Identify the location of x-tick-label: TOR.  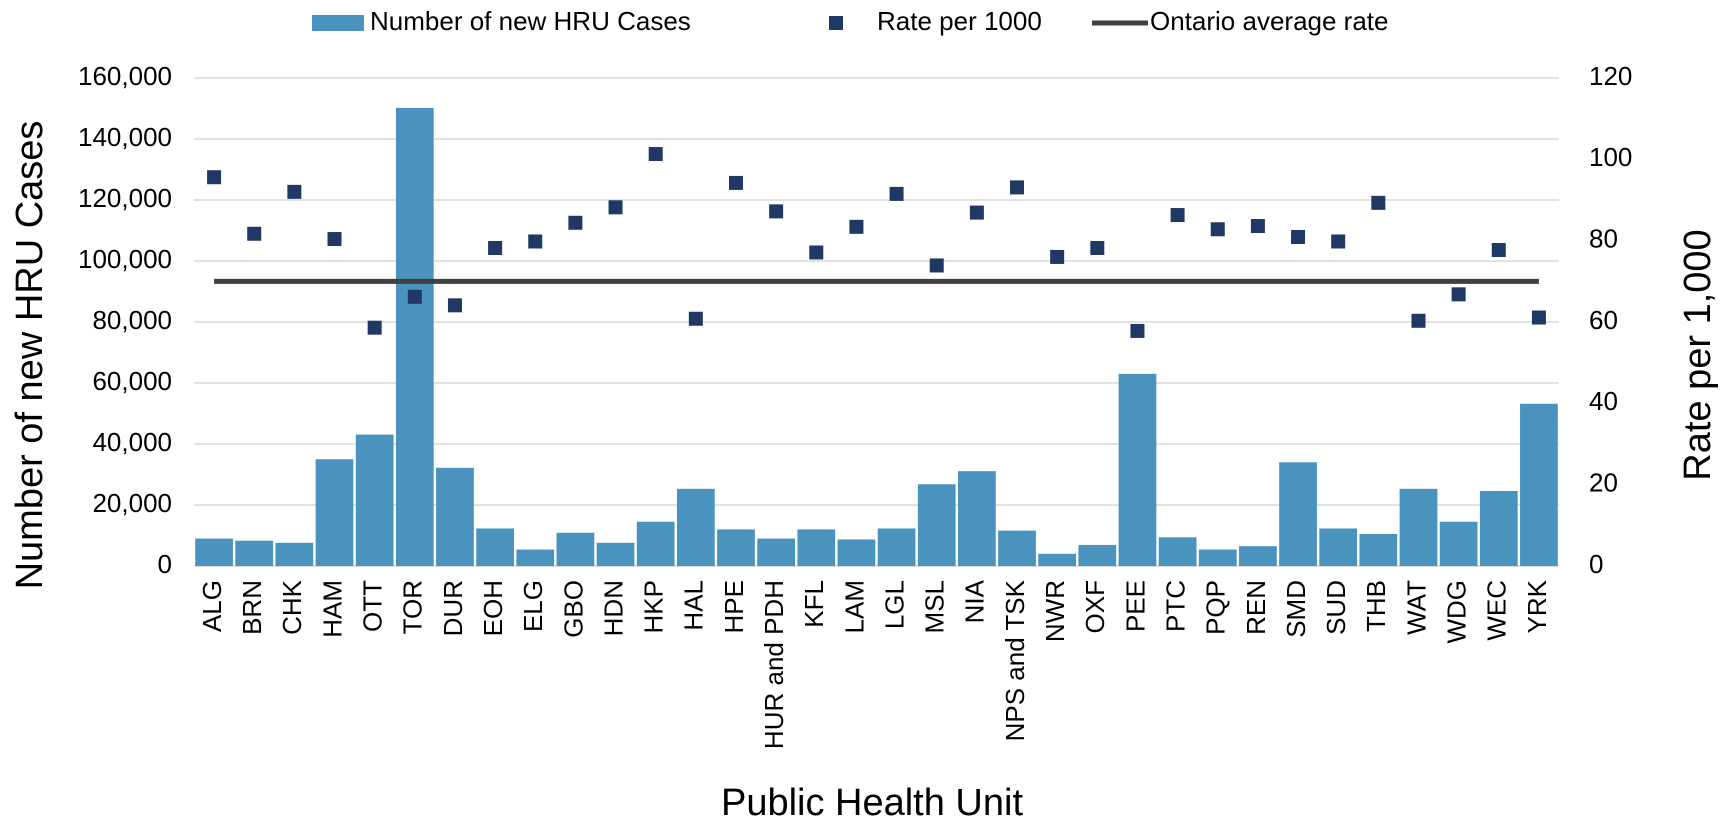
(413, 607).